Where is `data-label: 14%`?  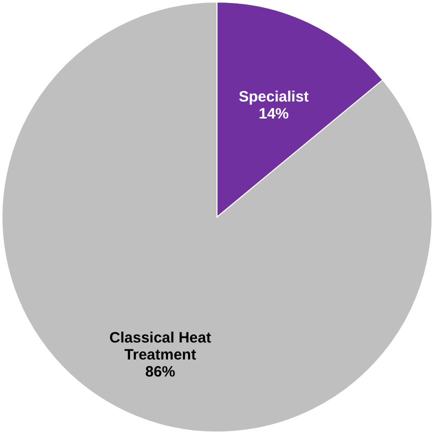
data-label: 14% is located at coordinates (273, 113).